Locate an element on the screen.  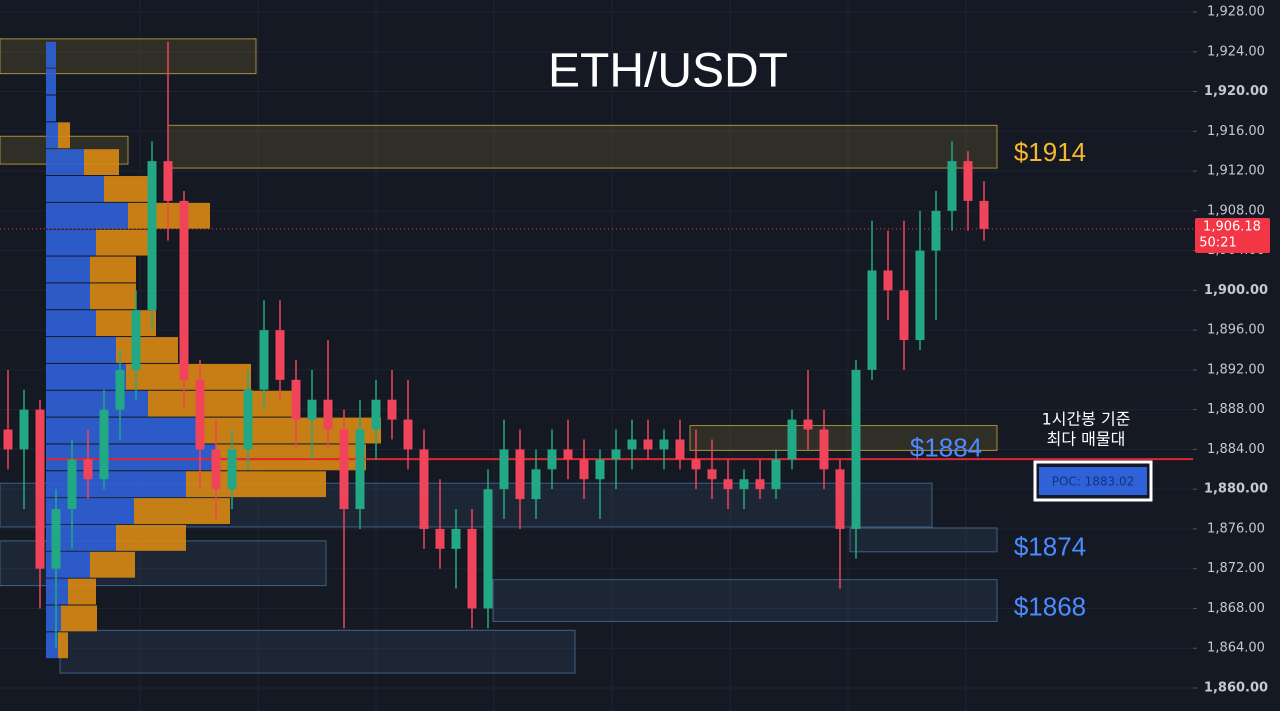
y-tick-label: 1,916.00 is located at coordinates (1236, 131).